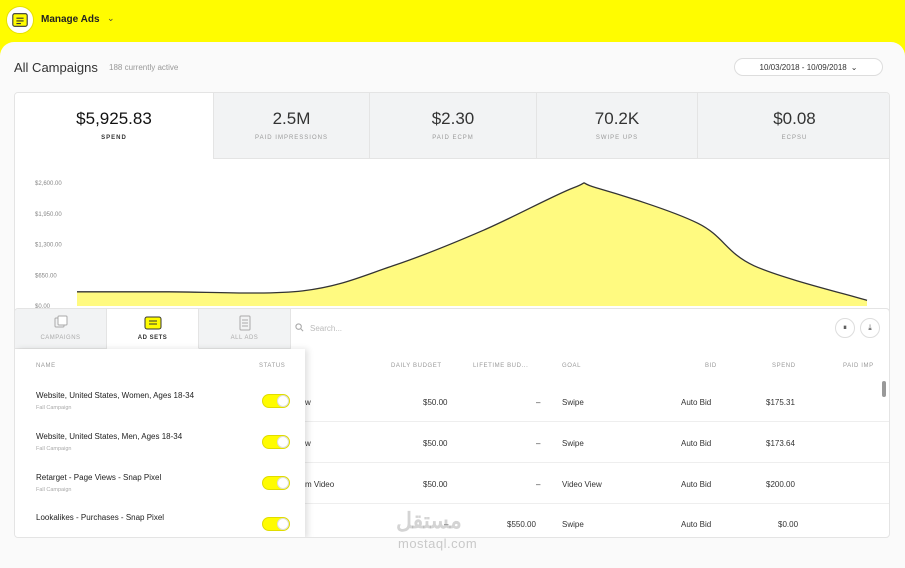 The image size is (905, 568). What do you see at coordinates (453, 138) in the screenshot?
I see `metric-label: PAID ECPM` at bounding box center [453, 138].